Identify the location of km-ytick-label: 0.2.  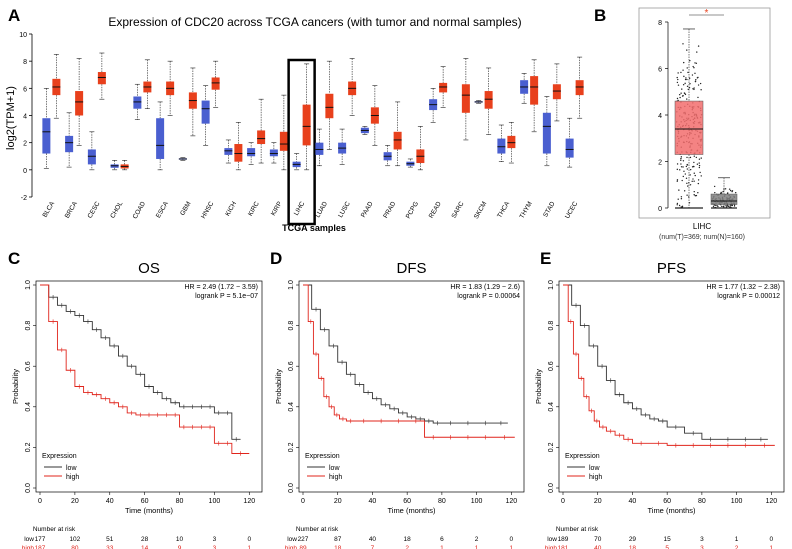
(291, 447).